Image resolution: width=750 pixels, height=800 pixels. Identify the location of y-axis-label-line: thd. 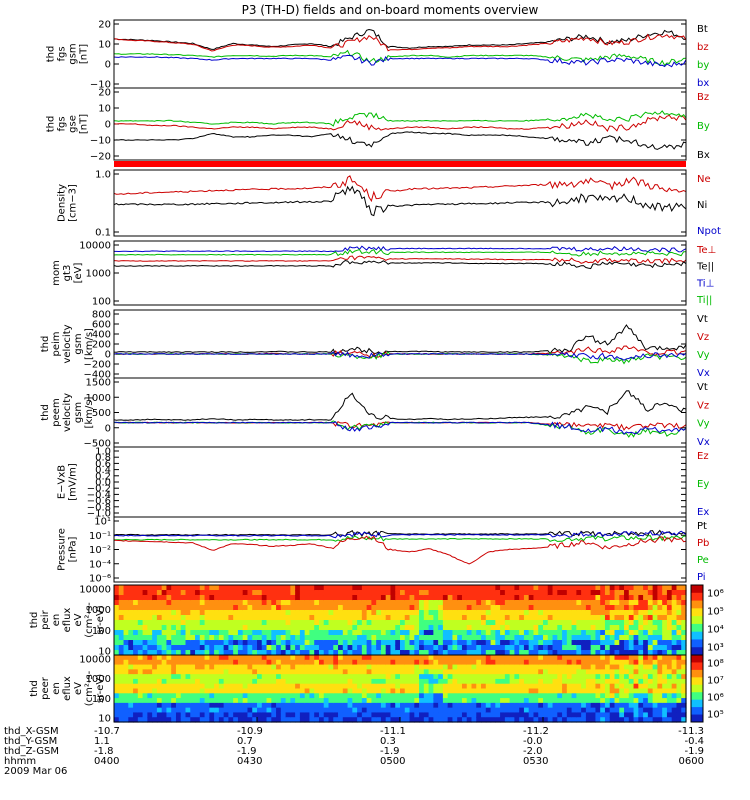
(34, 620).